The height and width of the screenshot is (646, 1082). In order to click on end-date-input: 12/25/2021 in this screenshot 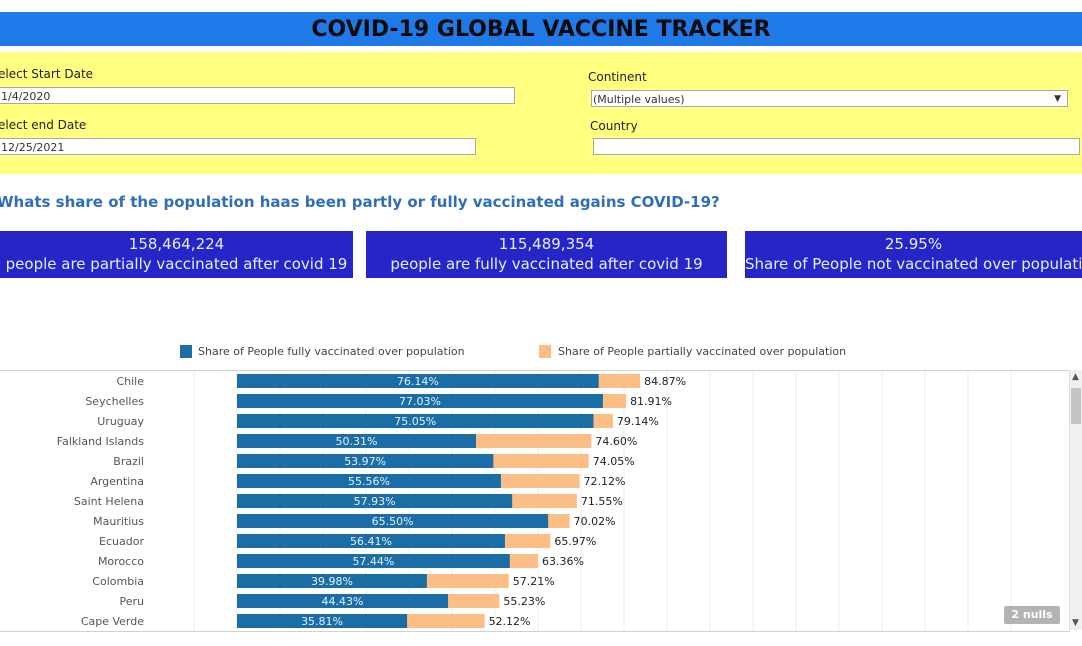, I will do `click(238, 146)`.